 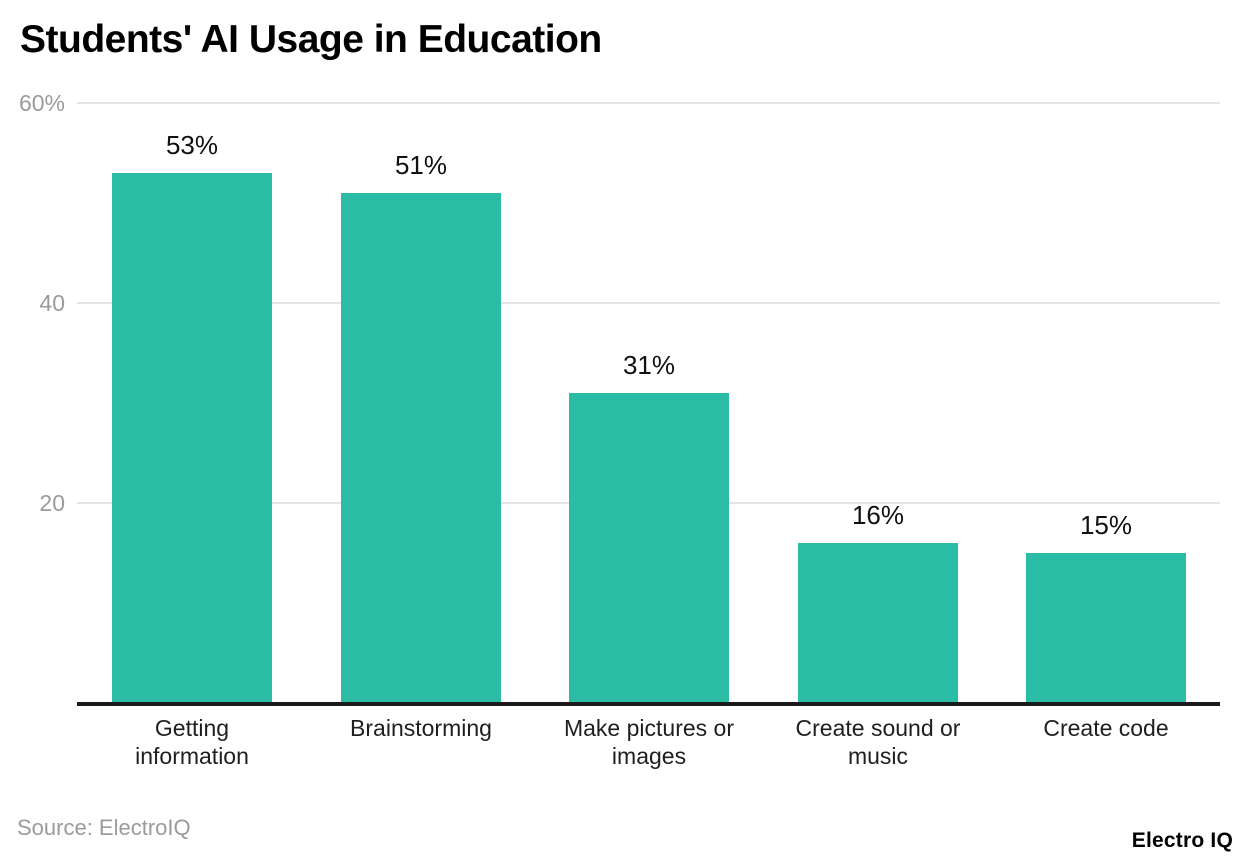 I want to click on bar-value-label: 51%, so click(x=421, y=165).